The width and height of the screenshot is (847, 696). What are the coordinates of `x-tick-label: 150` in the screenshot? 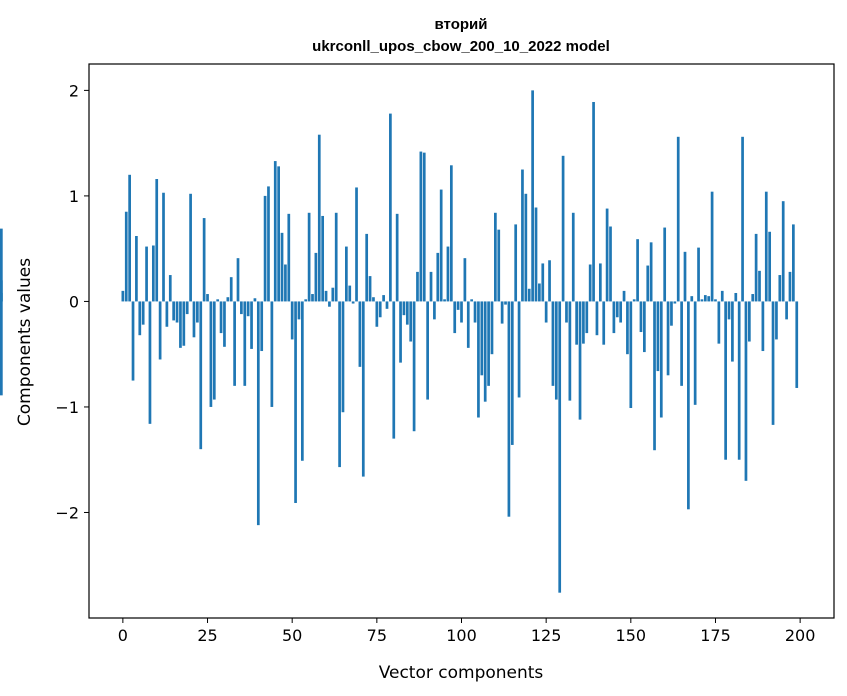 It's located at (631, 635).